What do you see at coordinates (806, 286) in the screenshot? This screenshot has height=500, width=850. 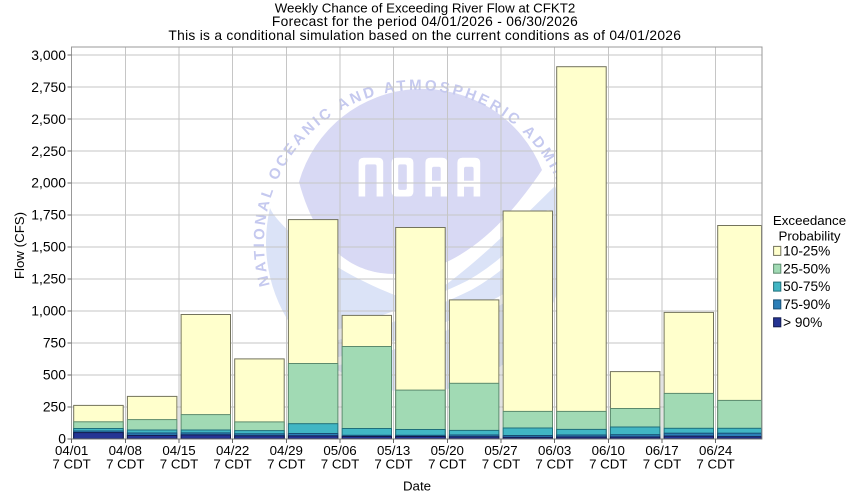 I see `svg-text: 50-75%` at bounding box center [806, 286].